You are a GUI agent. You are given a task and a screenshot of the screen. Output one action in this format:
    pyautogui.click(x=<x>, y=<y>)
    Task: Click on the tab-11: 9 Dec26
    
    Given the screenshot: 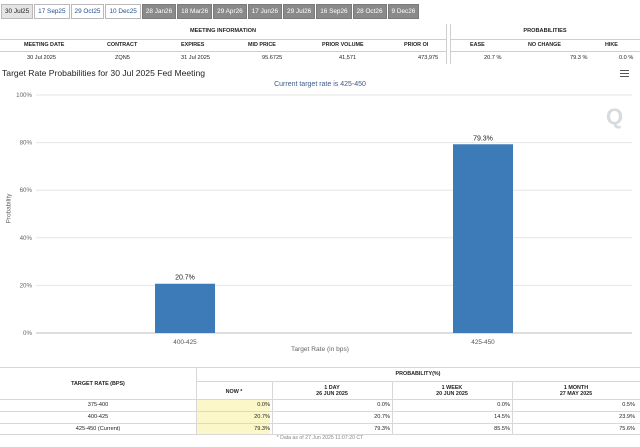 What is the action you would take?
    pyautogui.click(x=404, y=11)
    